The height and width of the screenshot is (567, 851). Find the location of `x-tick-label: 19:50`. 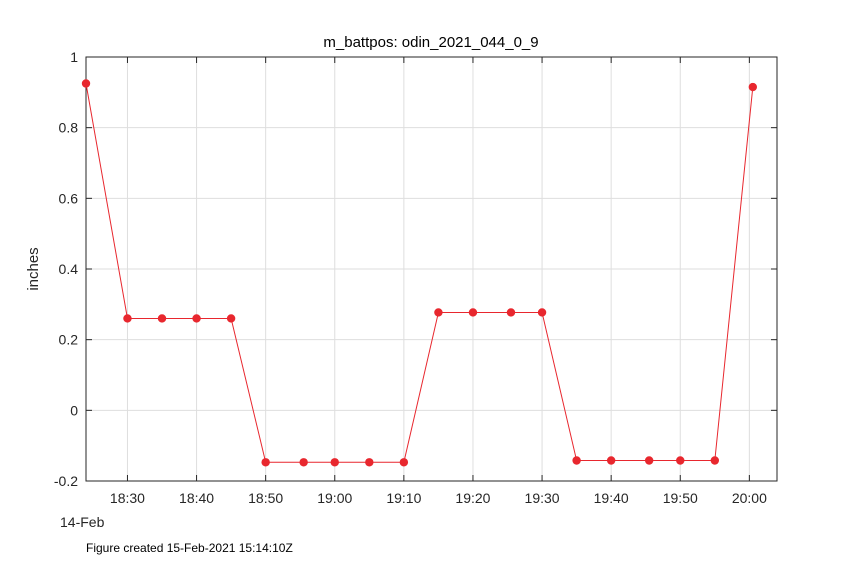

x-tick-label: 19:50 is located at coordinates (680, 498).